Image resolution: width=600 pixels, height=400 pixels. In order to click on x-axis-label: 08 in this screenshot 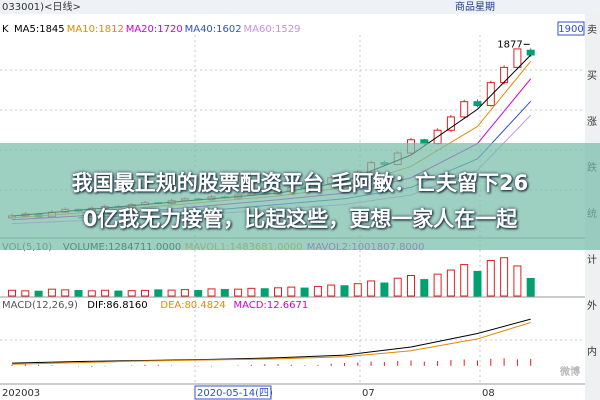, I will do `click(488, 393)`.